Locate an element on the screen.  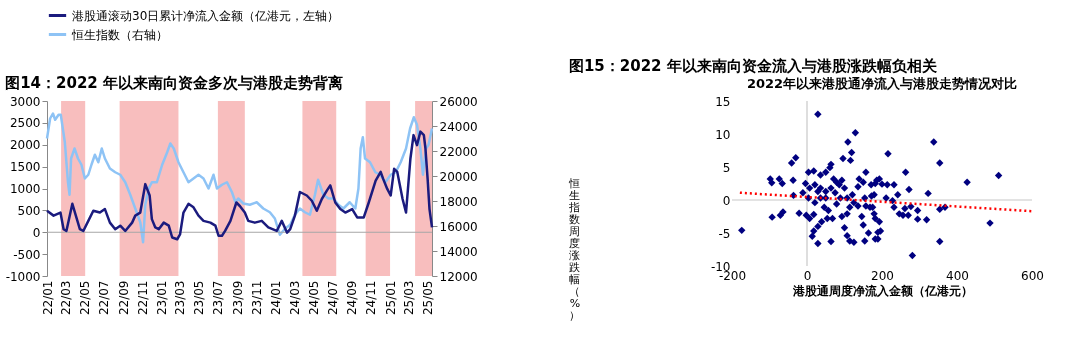
y-tick-label: 2000 is located at coordinates (25, 145).